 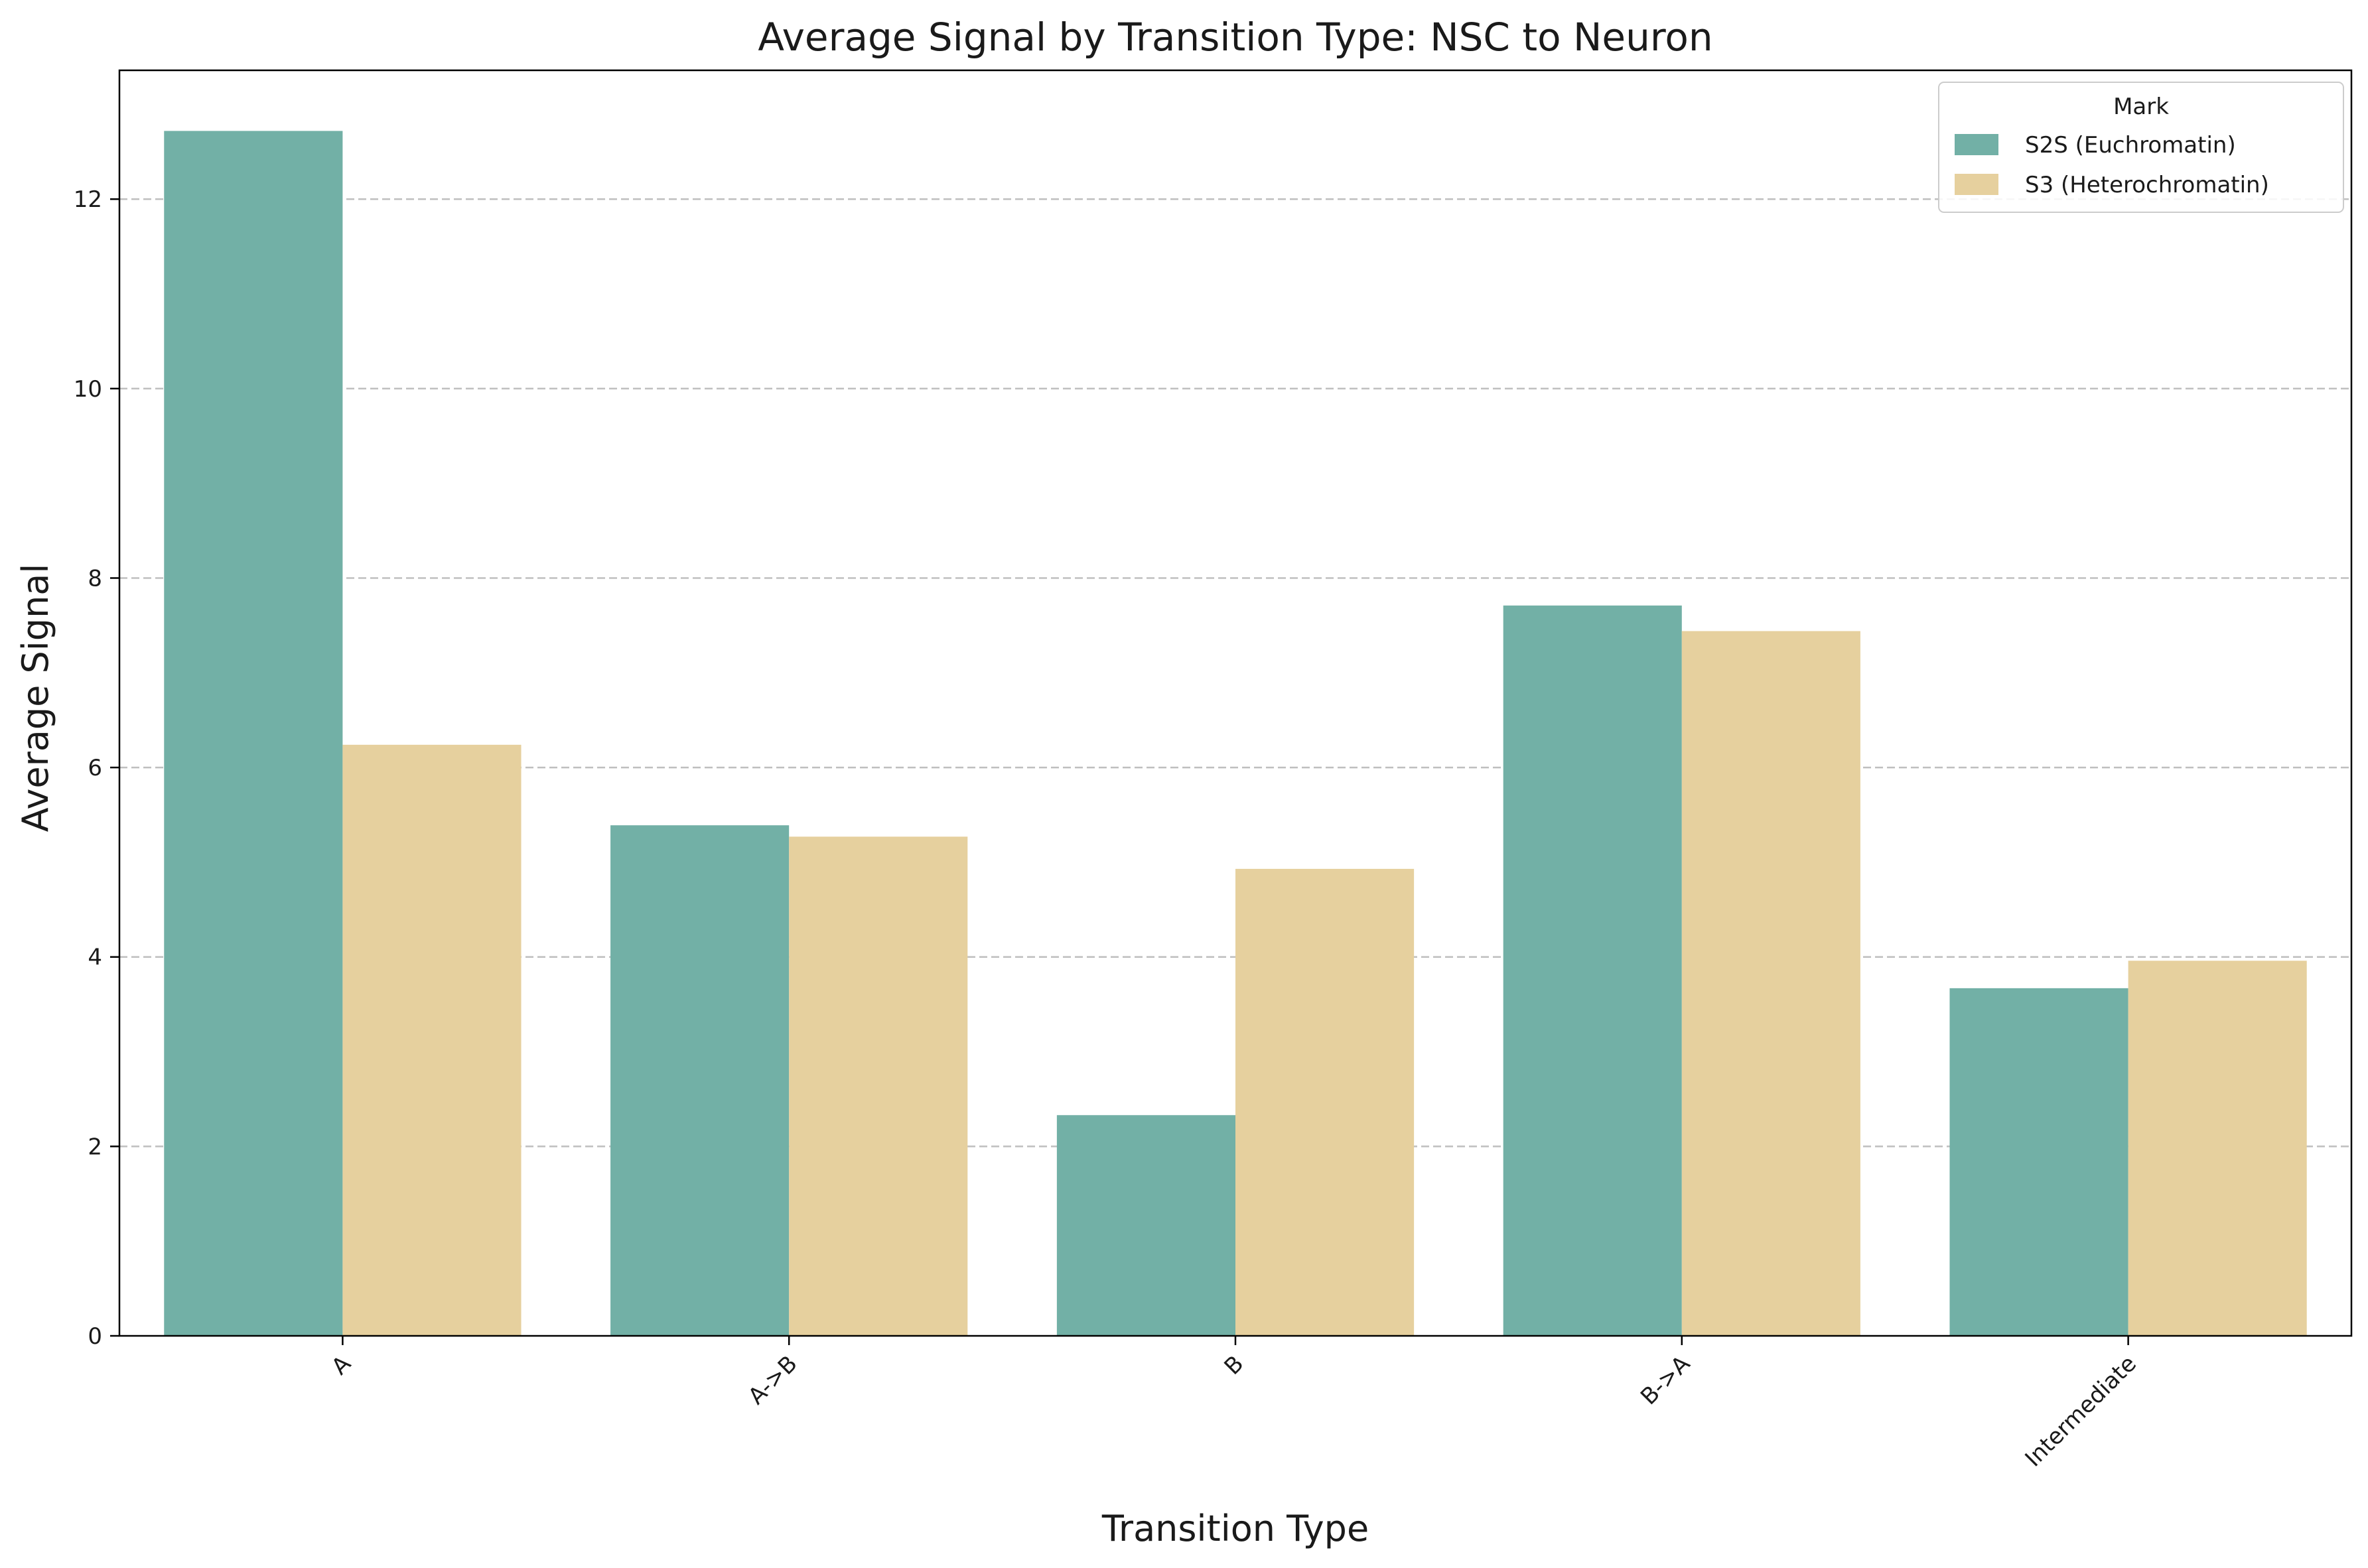 What do you see at coordinates (1976, 184) in the screenshot?
I see `legend-swatch-s3` at bounding box center [1976, 184].